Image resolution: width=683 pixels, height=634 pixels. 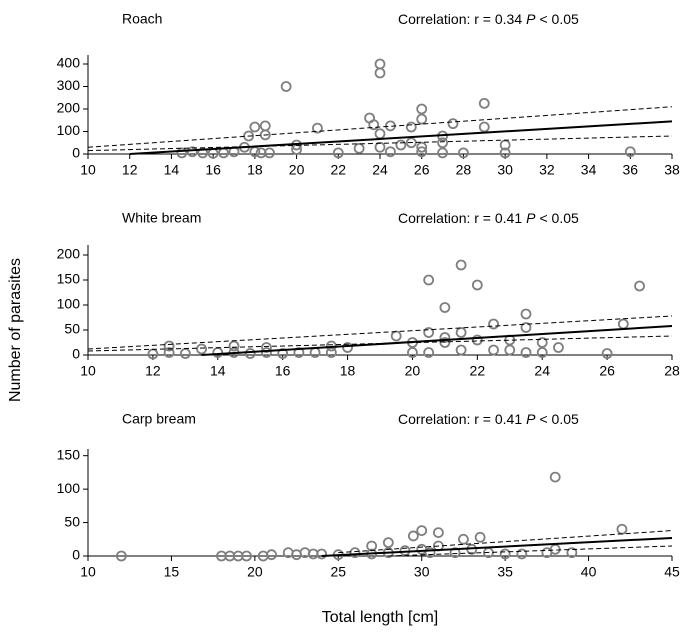 What do you see at coordinates (172, 572) in the screenshot?
I see `x-tick-label: 15` at bounding box center [172, 572].